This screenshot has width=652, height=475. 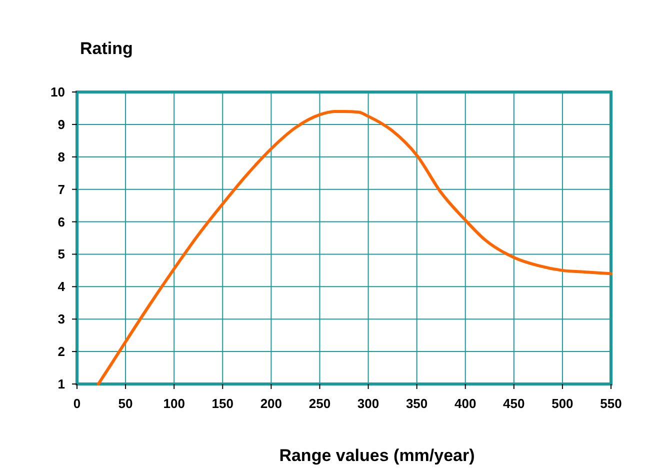 What do you see at coordinates (61, 384) in the screenshot?
I see `y-tick-label: 1` at bounding box center [61, 384].